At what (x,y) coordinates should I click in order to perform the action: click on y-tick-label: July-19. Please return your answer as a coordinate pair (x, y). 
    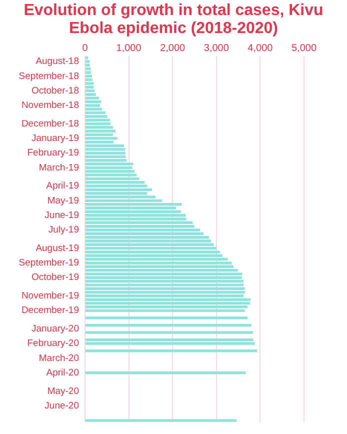
    Looking at the image, I should click on (63, 230).